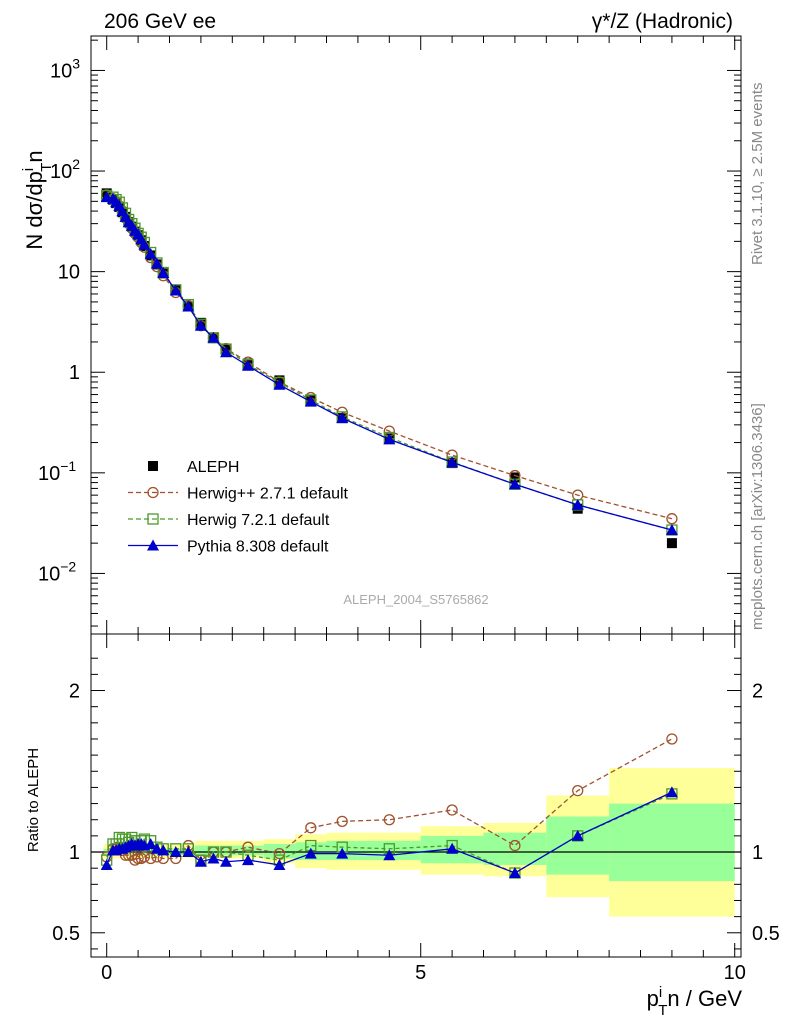 The width and height of the screenshot is (786, 1024). I want to click on main-y-tick-exp: 2, so click(76, 164).